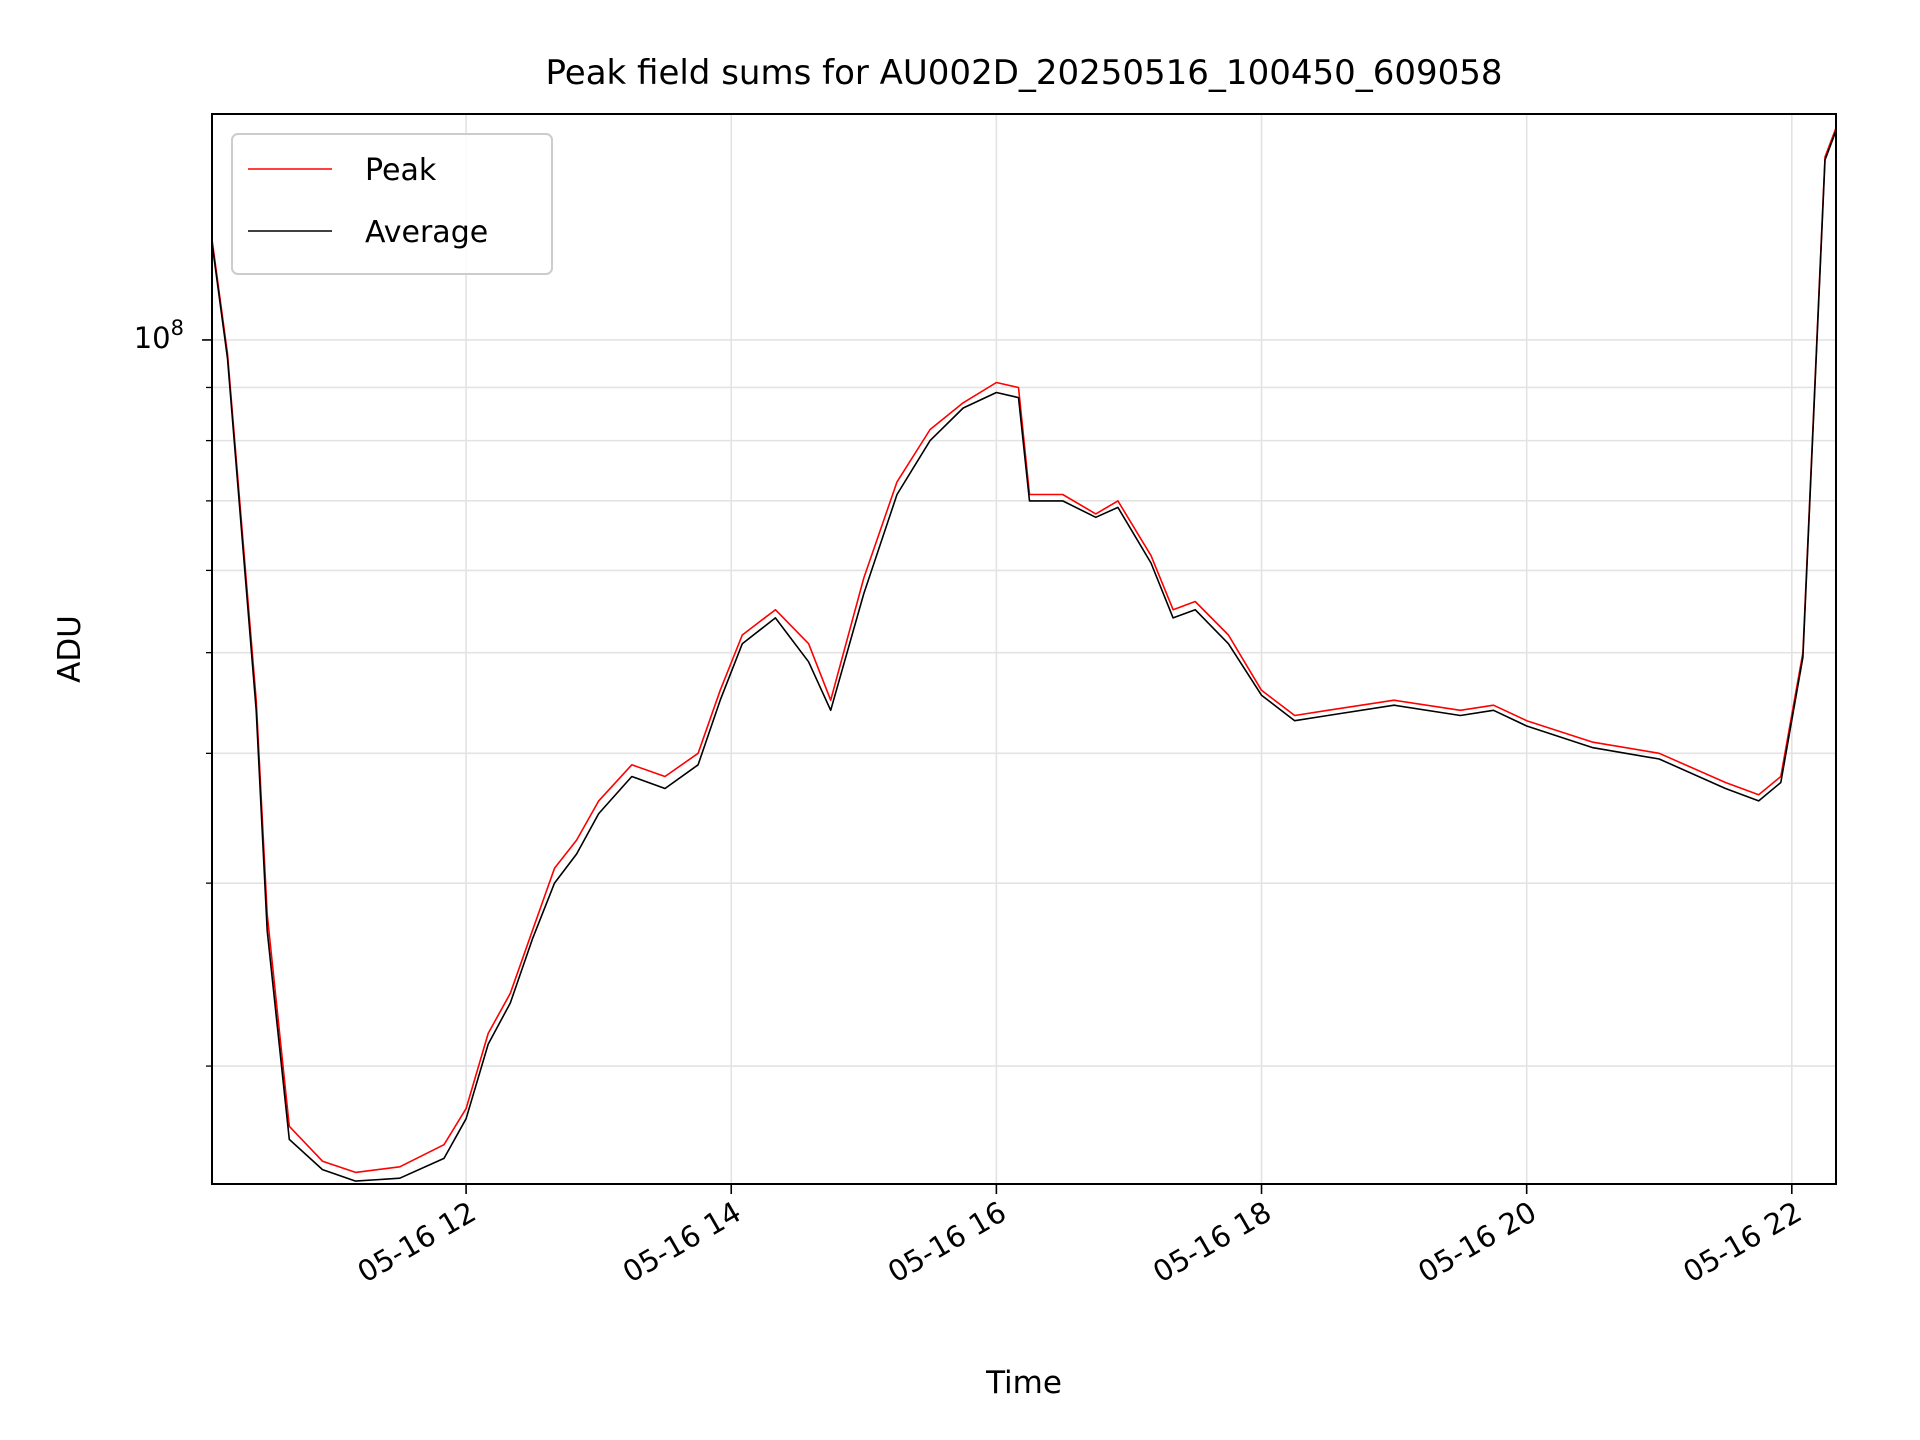 This screenshot has width=1920, height=1440. I want to click on y-tick-exponent: 8, so click(177, 328).